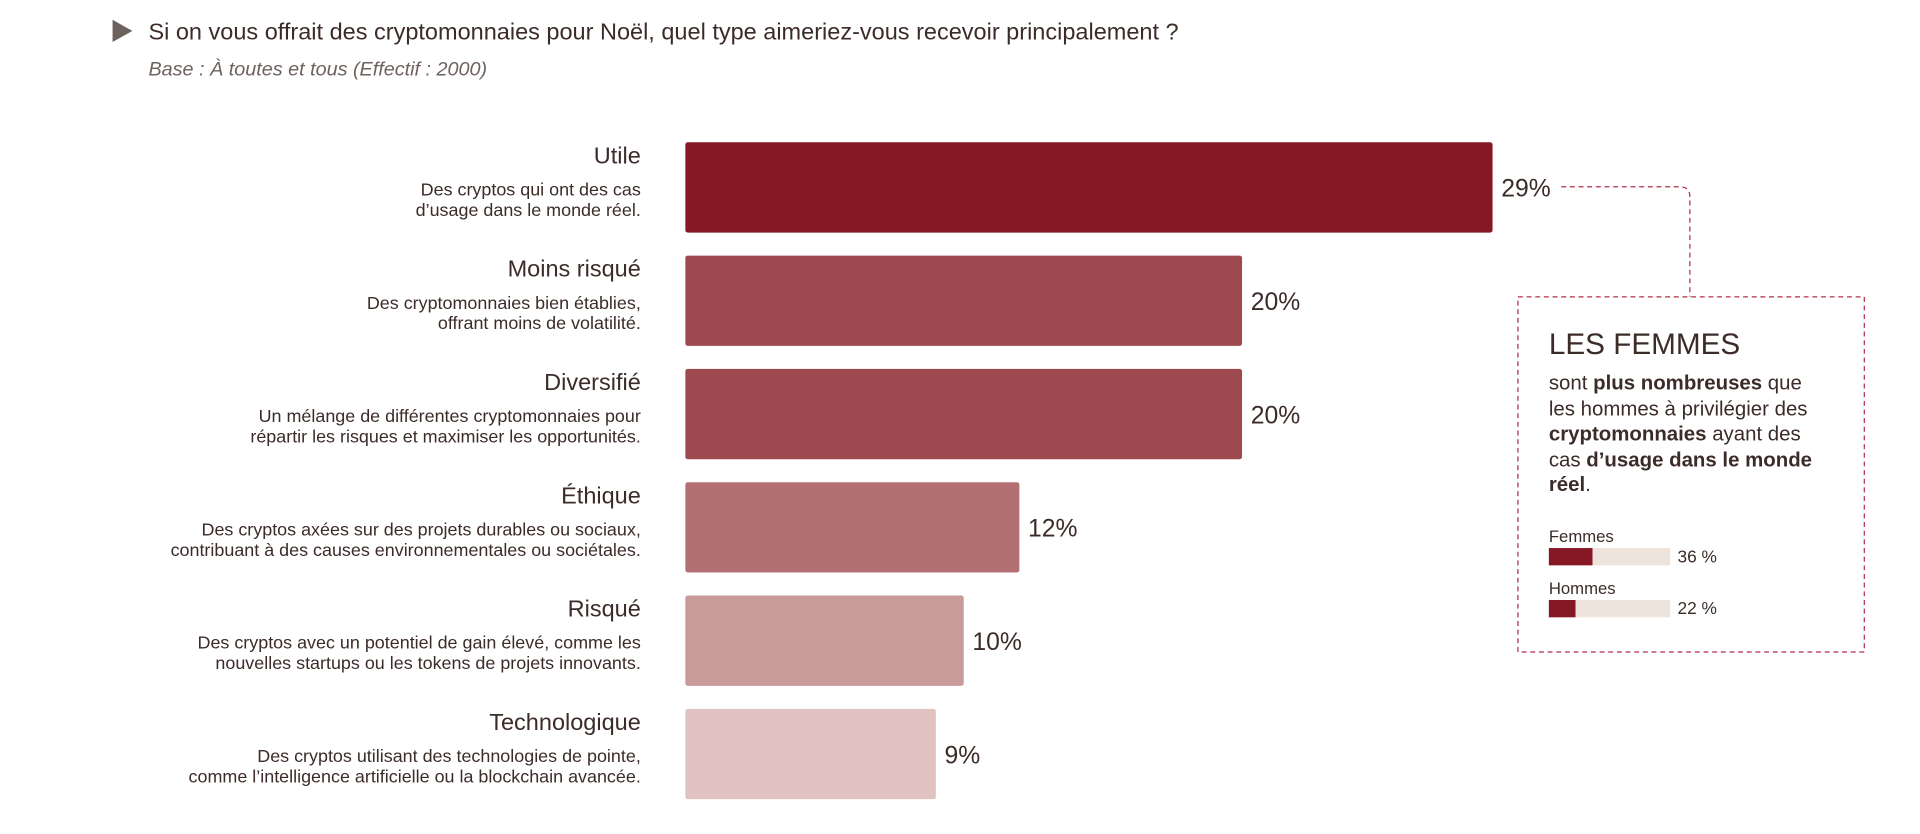  Describe the element at coordinates (604, 609) in the screenshot. I see `category-label: Risqué` at that location.